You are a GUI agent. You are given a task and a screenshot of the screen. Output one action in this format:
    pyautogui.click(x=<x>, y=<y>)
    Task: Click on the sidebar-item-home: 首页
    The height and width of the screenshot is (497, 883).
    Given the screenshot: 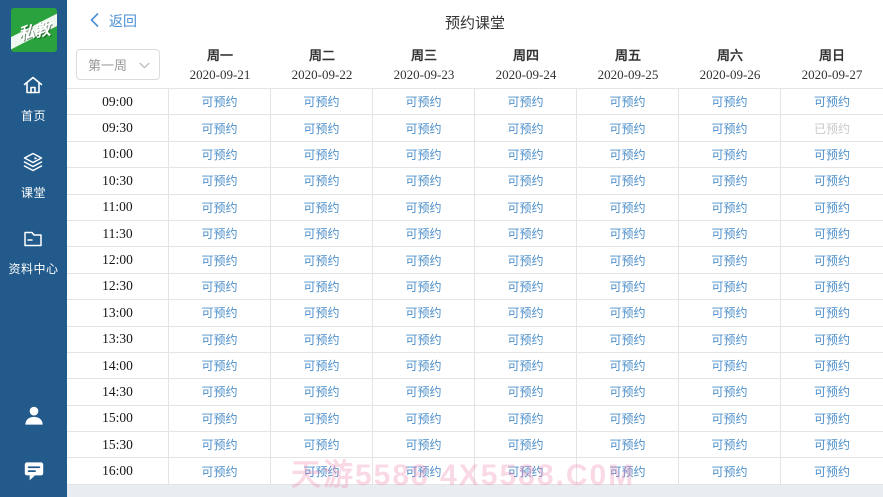 What is the action you would take?
    pyautogui.click(x=33, y=98)
    